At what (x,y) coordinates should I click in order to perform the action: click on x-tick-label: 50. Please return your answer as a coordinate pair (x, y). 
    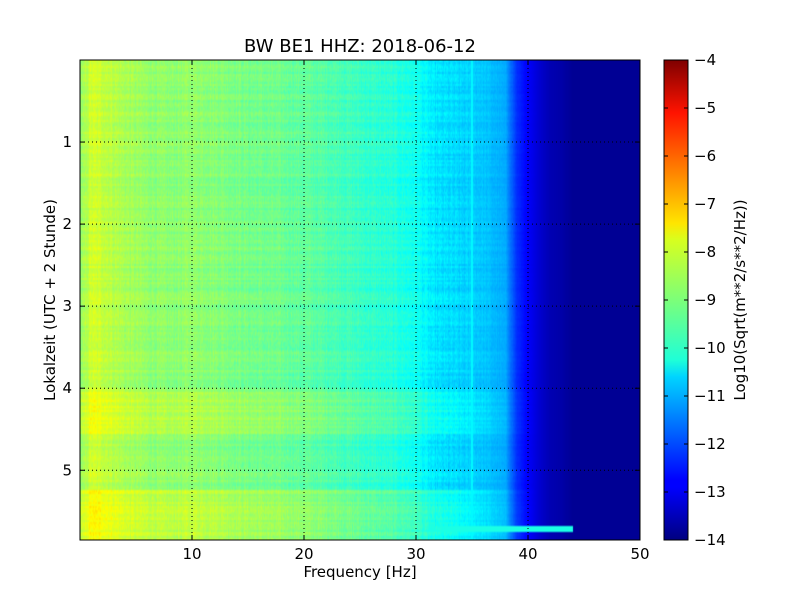
    Looking at the image, I should click on (639, 554).